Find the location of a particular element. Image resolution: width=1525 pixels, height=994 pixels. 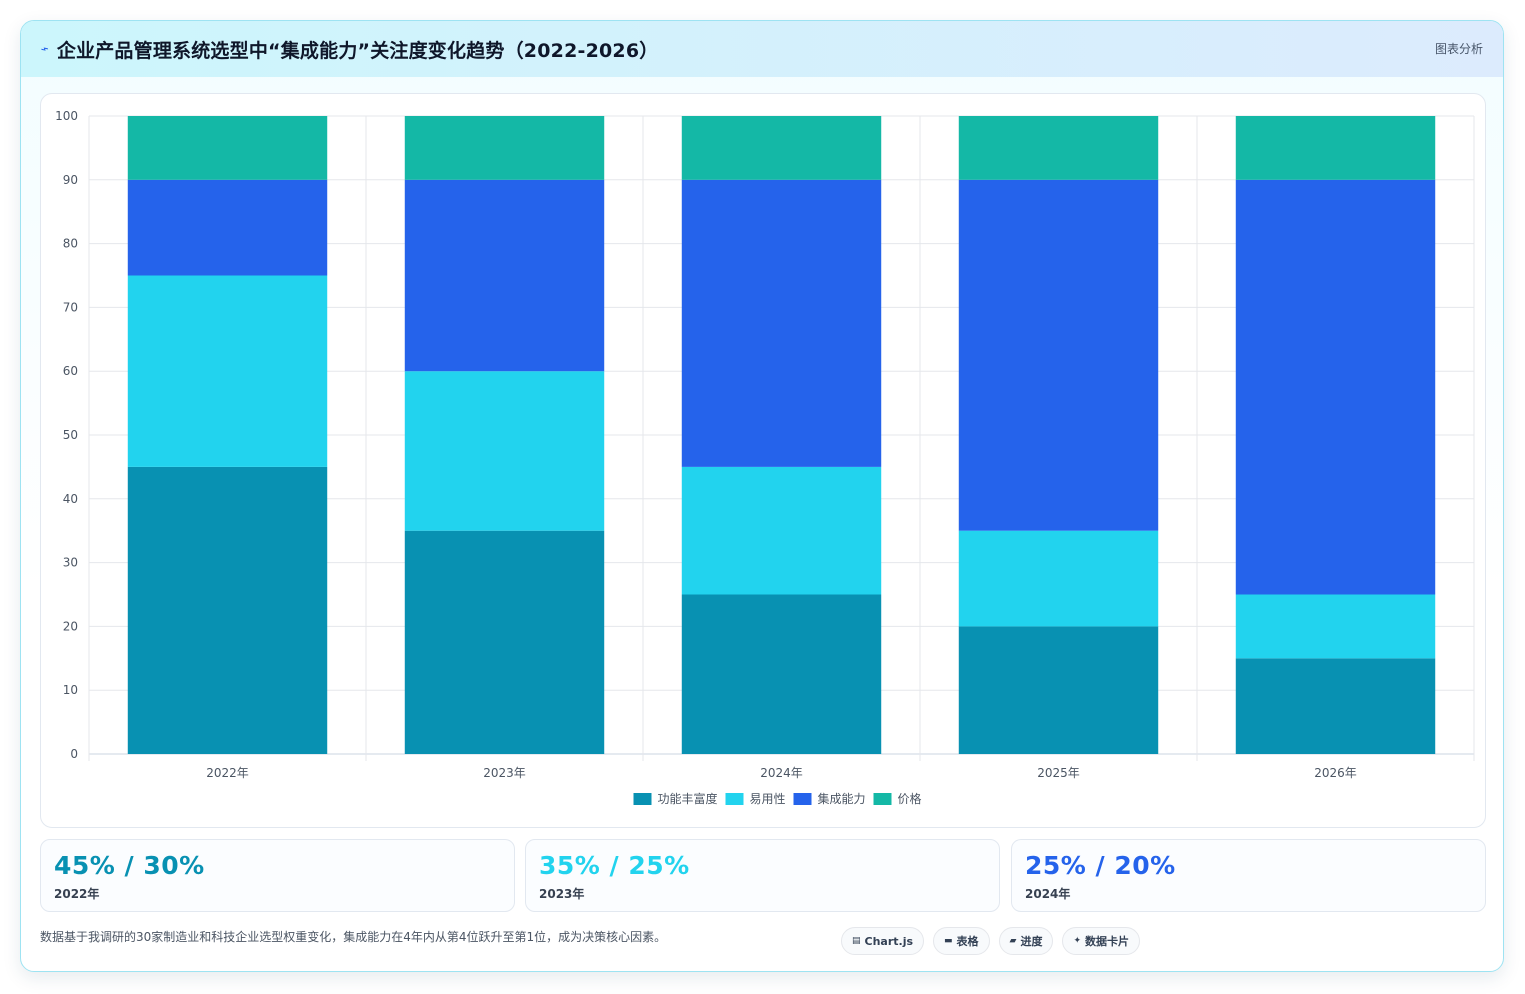

chip-table: ▬ 表格 is located at coordinates (961, 941).